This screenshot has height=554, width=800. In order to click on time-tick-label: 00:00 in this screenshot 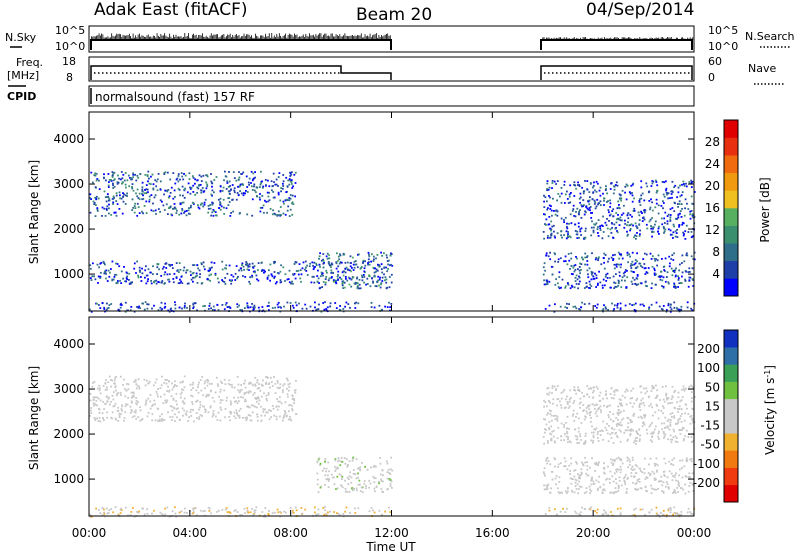, I will do `click(89, 533)`.